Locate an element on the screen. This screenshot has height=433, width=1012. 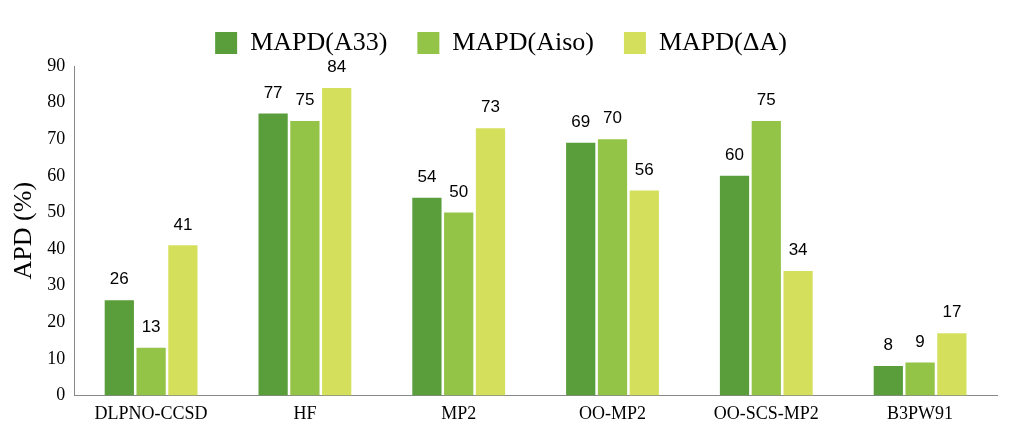
y-tick-label: 60 is located at coordinates (56, 174).